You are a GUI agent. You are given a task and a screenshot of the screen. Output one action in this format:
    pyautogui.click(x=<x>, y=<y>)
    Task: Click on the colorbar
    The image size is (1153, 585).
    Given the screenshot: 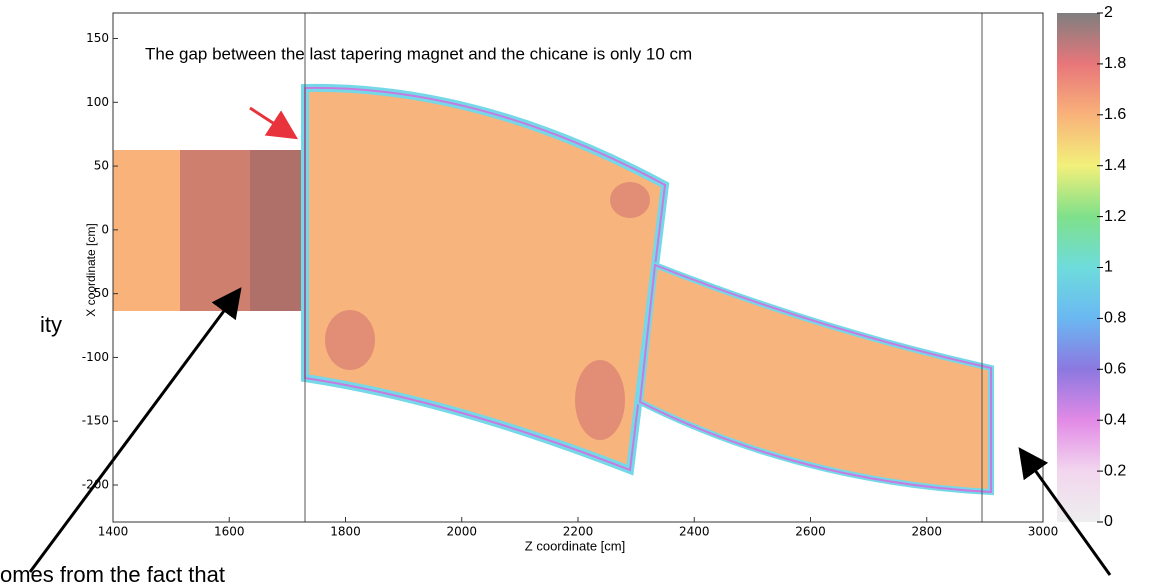 What is the action you would take?
    pyautogui.click(x=1078, y=267)
    